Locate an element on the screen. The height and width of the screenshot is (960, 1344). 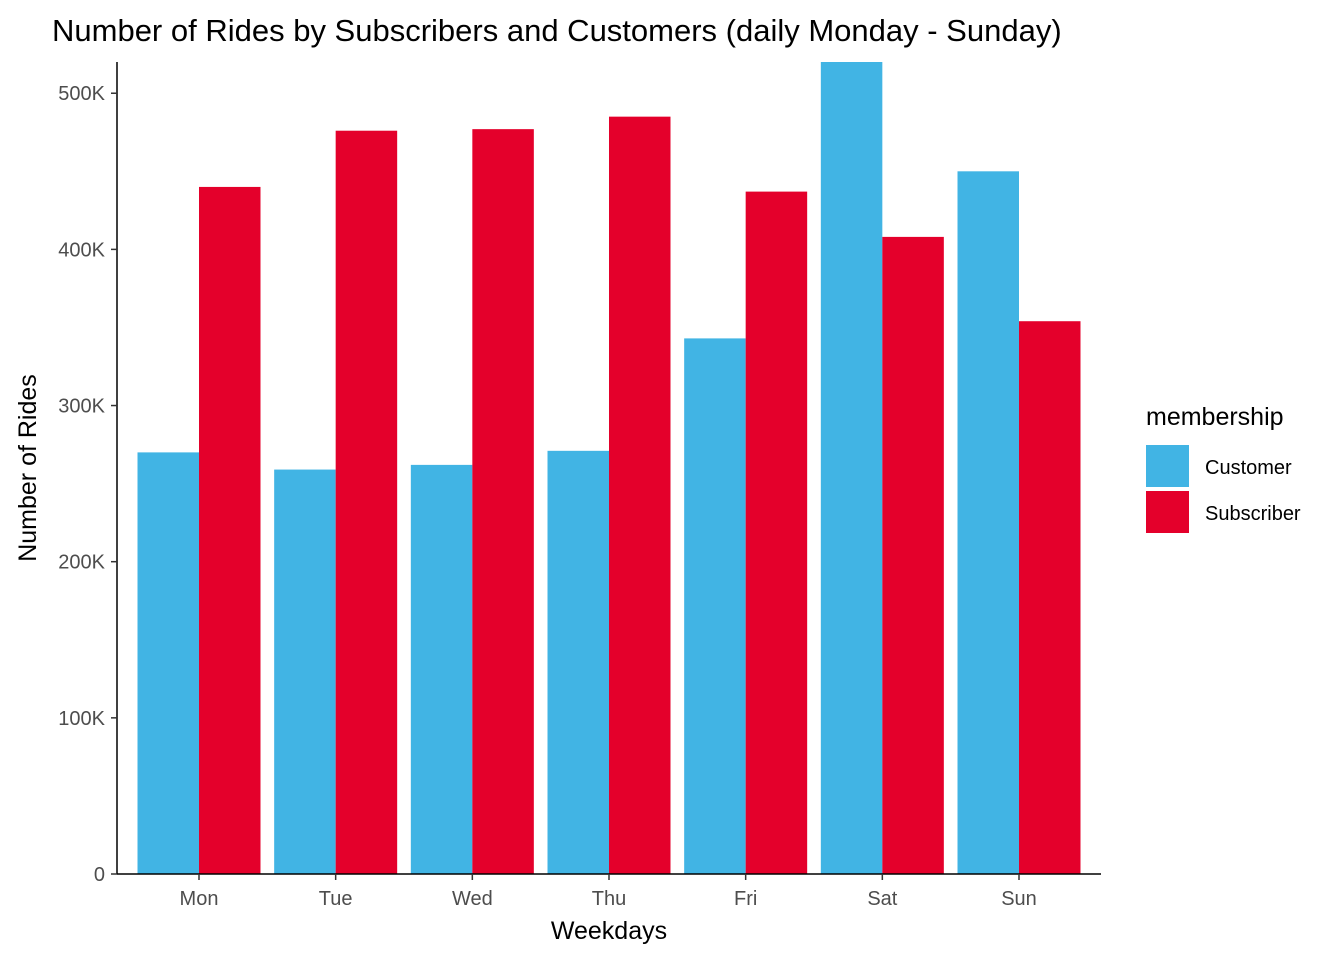
bar-subscriber-sat is located at coordinates (913, 555).